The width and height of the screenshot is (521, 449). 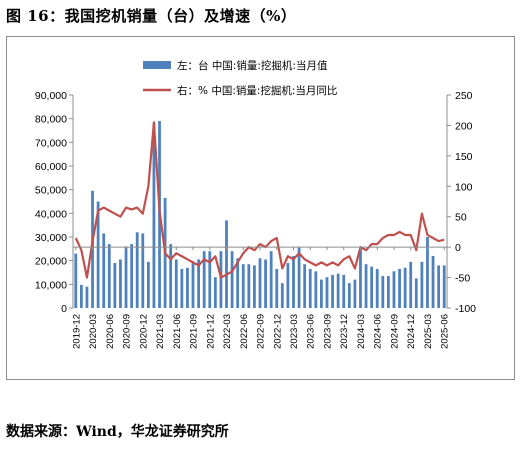 I want to click on x-tick-label: 2022-09, so click(x=261, y=331).